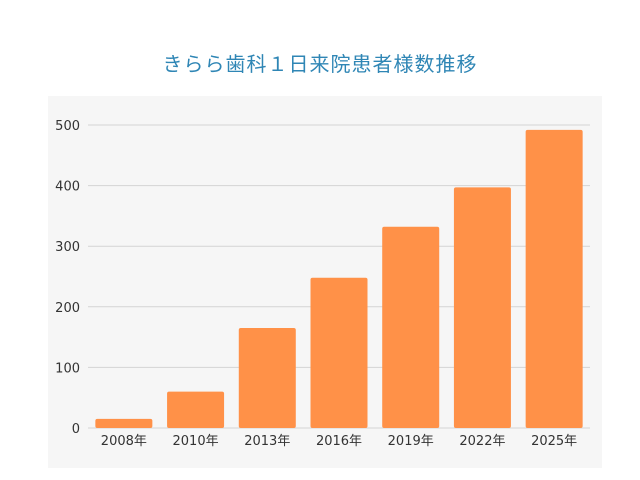  Describe the element at coordinates (124, 441) in the screenshot. I see `x-tick-label: 2008年` at that location.